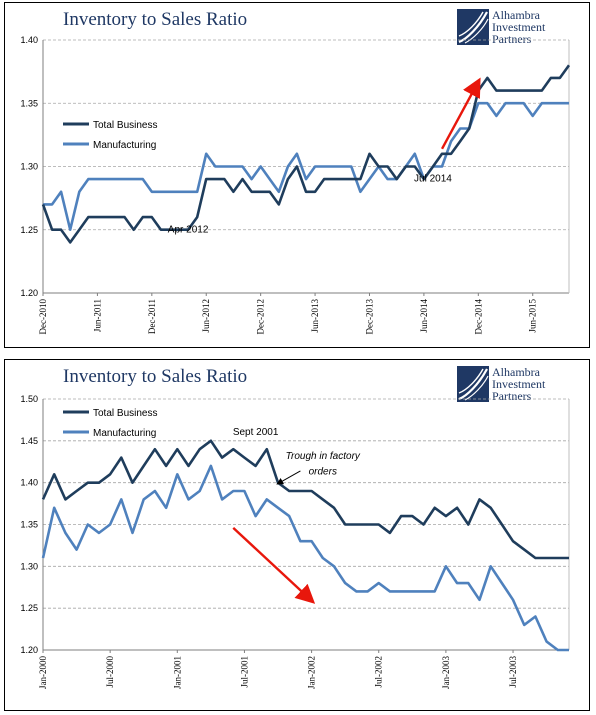 Image resolution: width=596 pixels, height=715 pixels. I want to click on x-tick-label: Jan-2000, so click(43, 672).